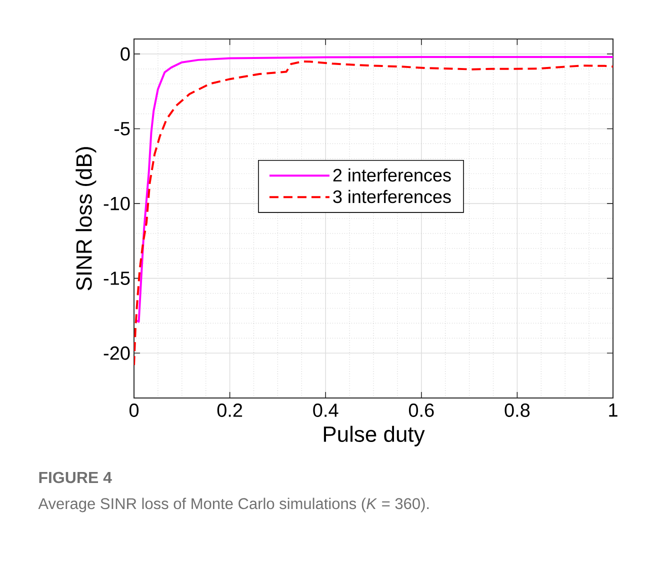 Image resolution: width=662 pixels, height=567 pixels. Describe the element at coordinates (117, 278) in the screenshot. I see `y-tick-label: -15` at that location.